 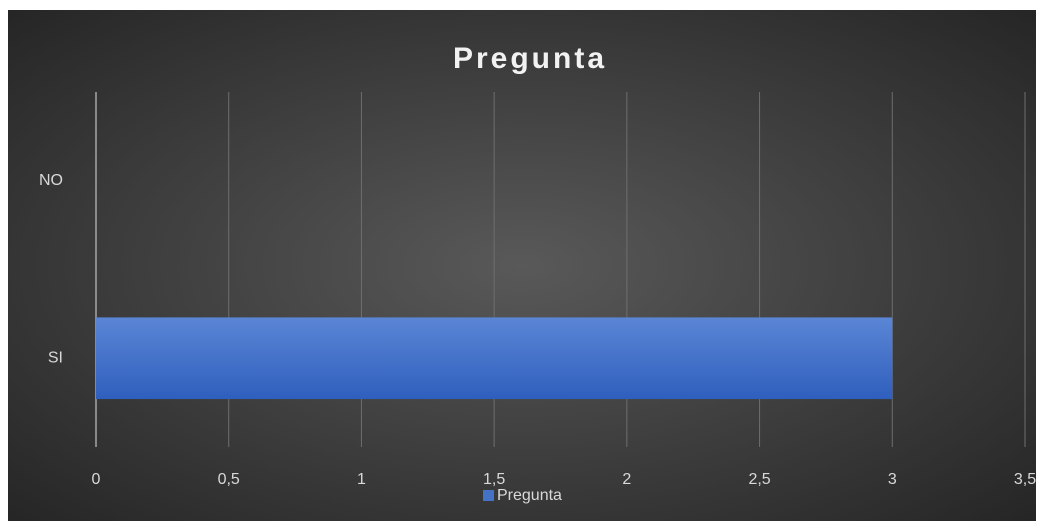 What do you see at coordinates (361, 479) in the screenshot?
I see `x-tick-label: 1` at bounding box center [361, 479].